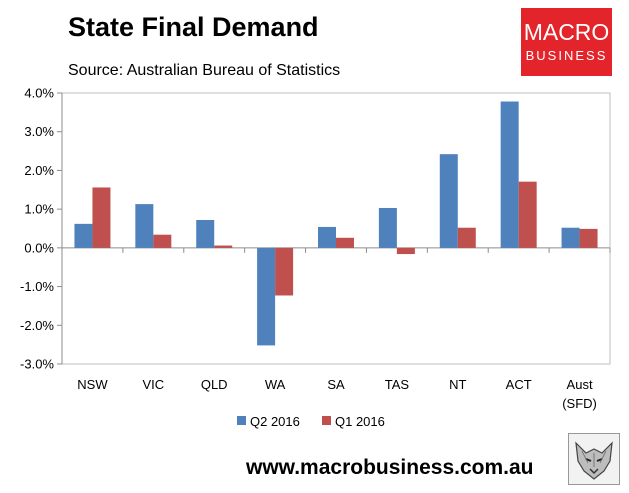 The width and height of the screenshot is (629, 493). I want to click on legend-label: Q1 2016, so click(360, 421).